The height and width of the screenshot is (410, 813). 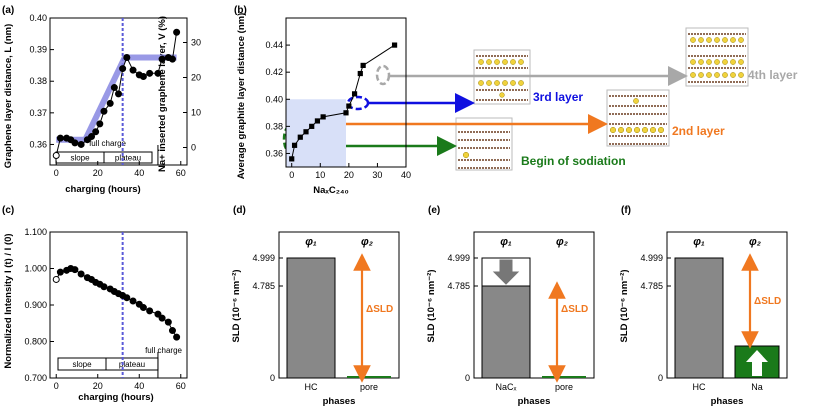 I want to click on panel-e-y-label: SLD (10⁻⁶ nm⁻²), so click(x=431, y=306).